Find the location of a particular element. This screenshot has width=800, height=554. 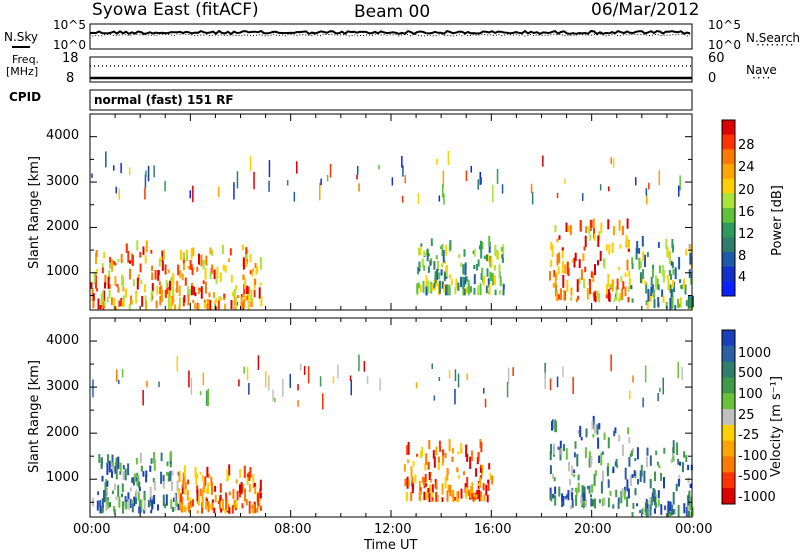

vel-cbar-tick-m100: -100 is located at coordinates (753, 456).